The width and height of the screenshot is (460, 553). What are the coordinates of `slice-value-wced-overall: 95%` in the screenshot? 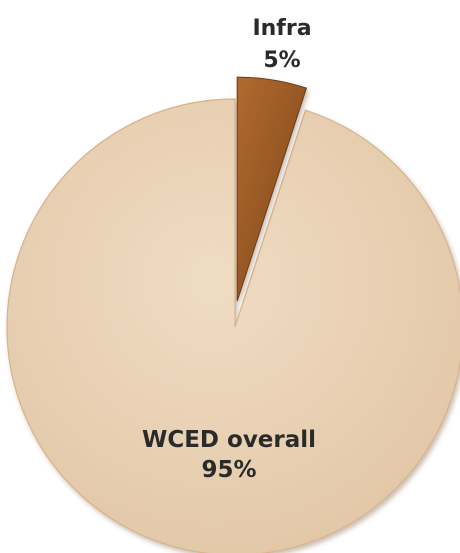 It's located at (228, 470).